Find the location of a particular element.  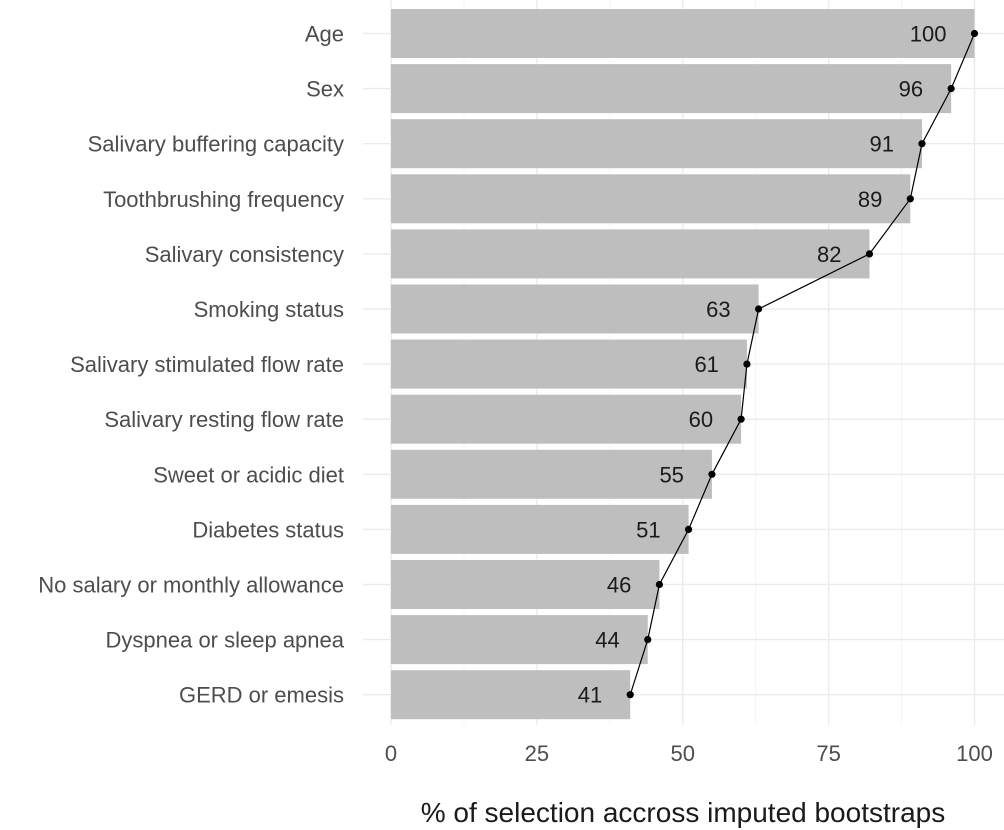

data-label: 96 is located at coordinates (911, 89).